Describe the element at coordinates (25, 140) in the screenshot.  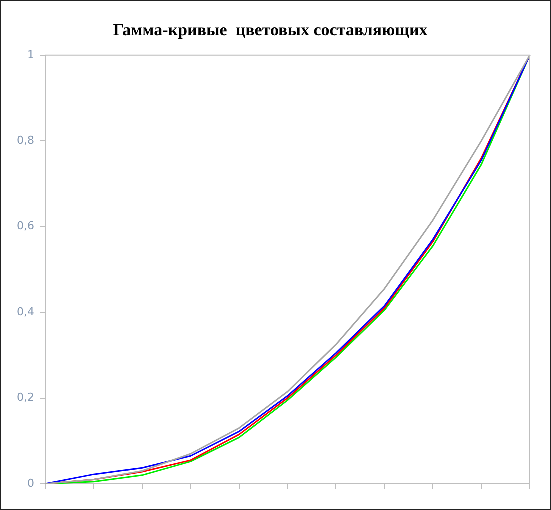
I see `y-tick-label: 0,8` at that location.